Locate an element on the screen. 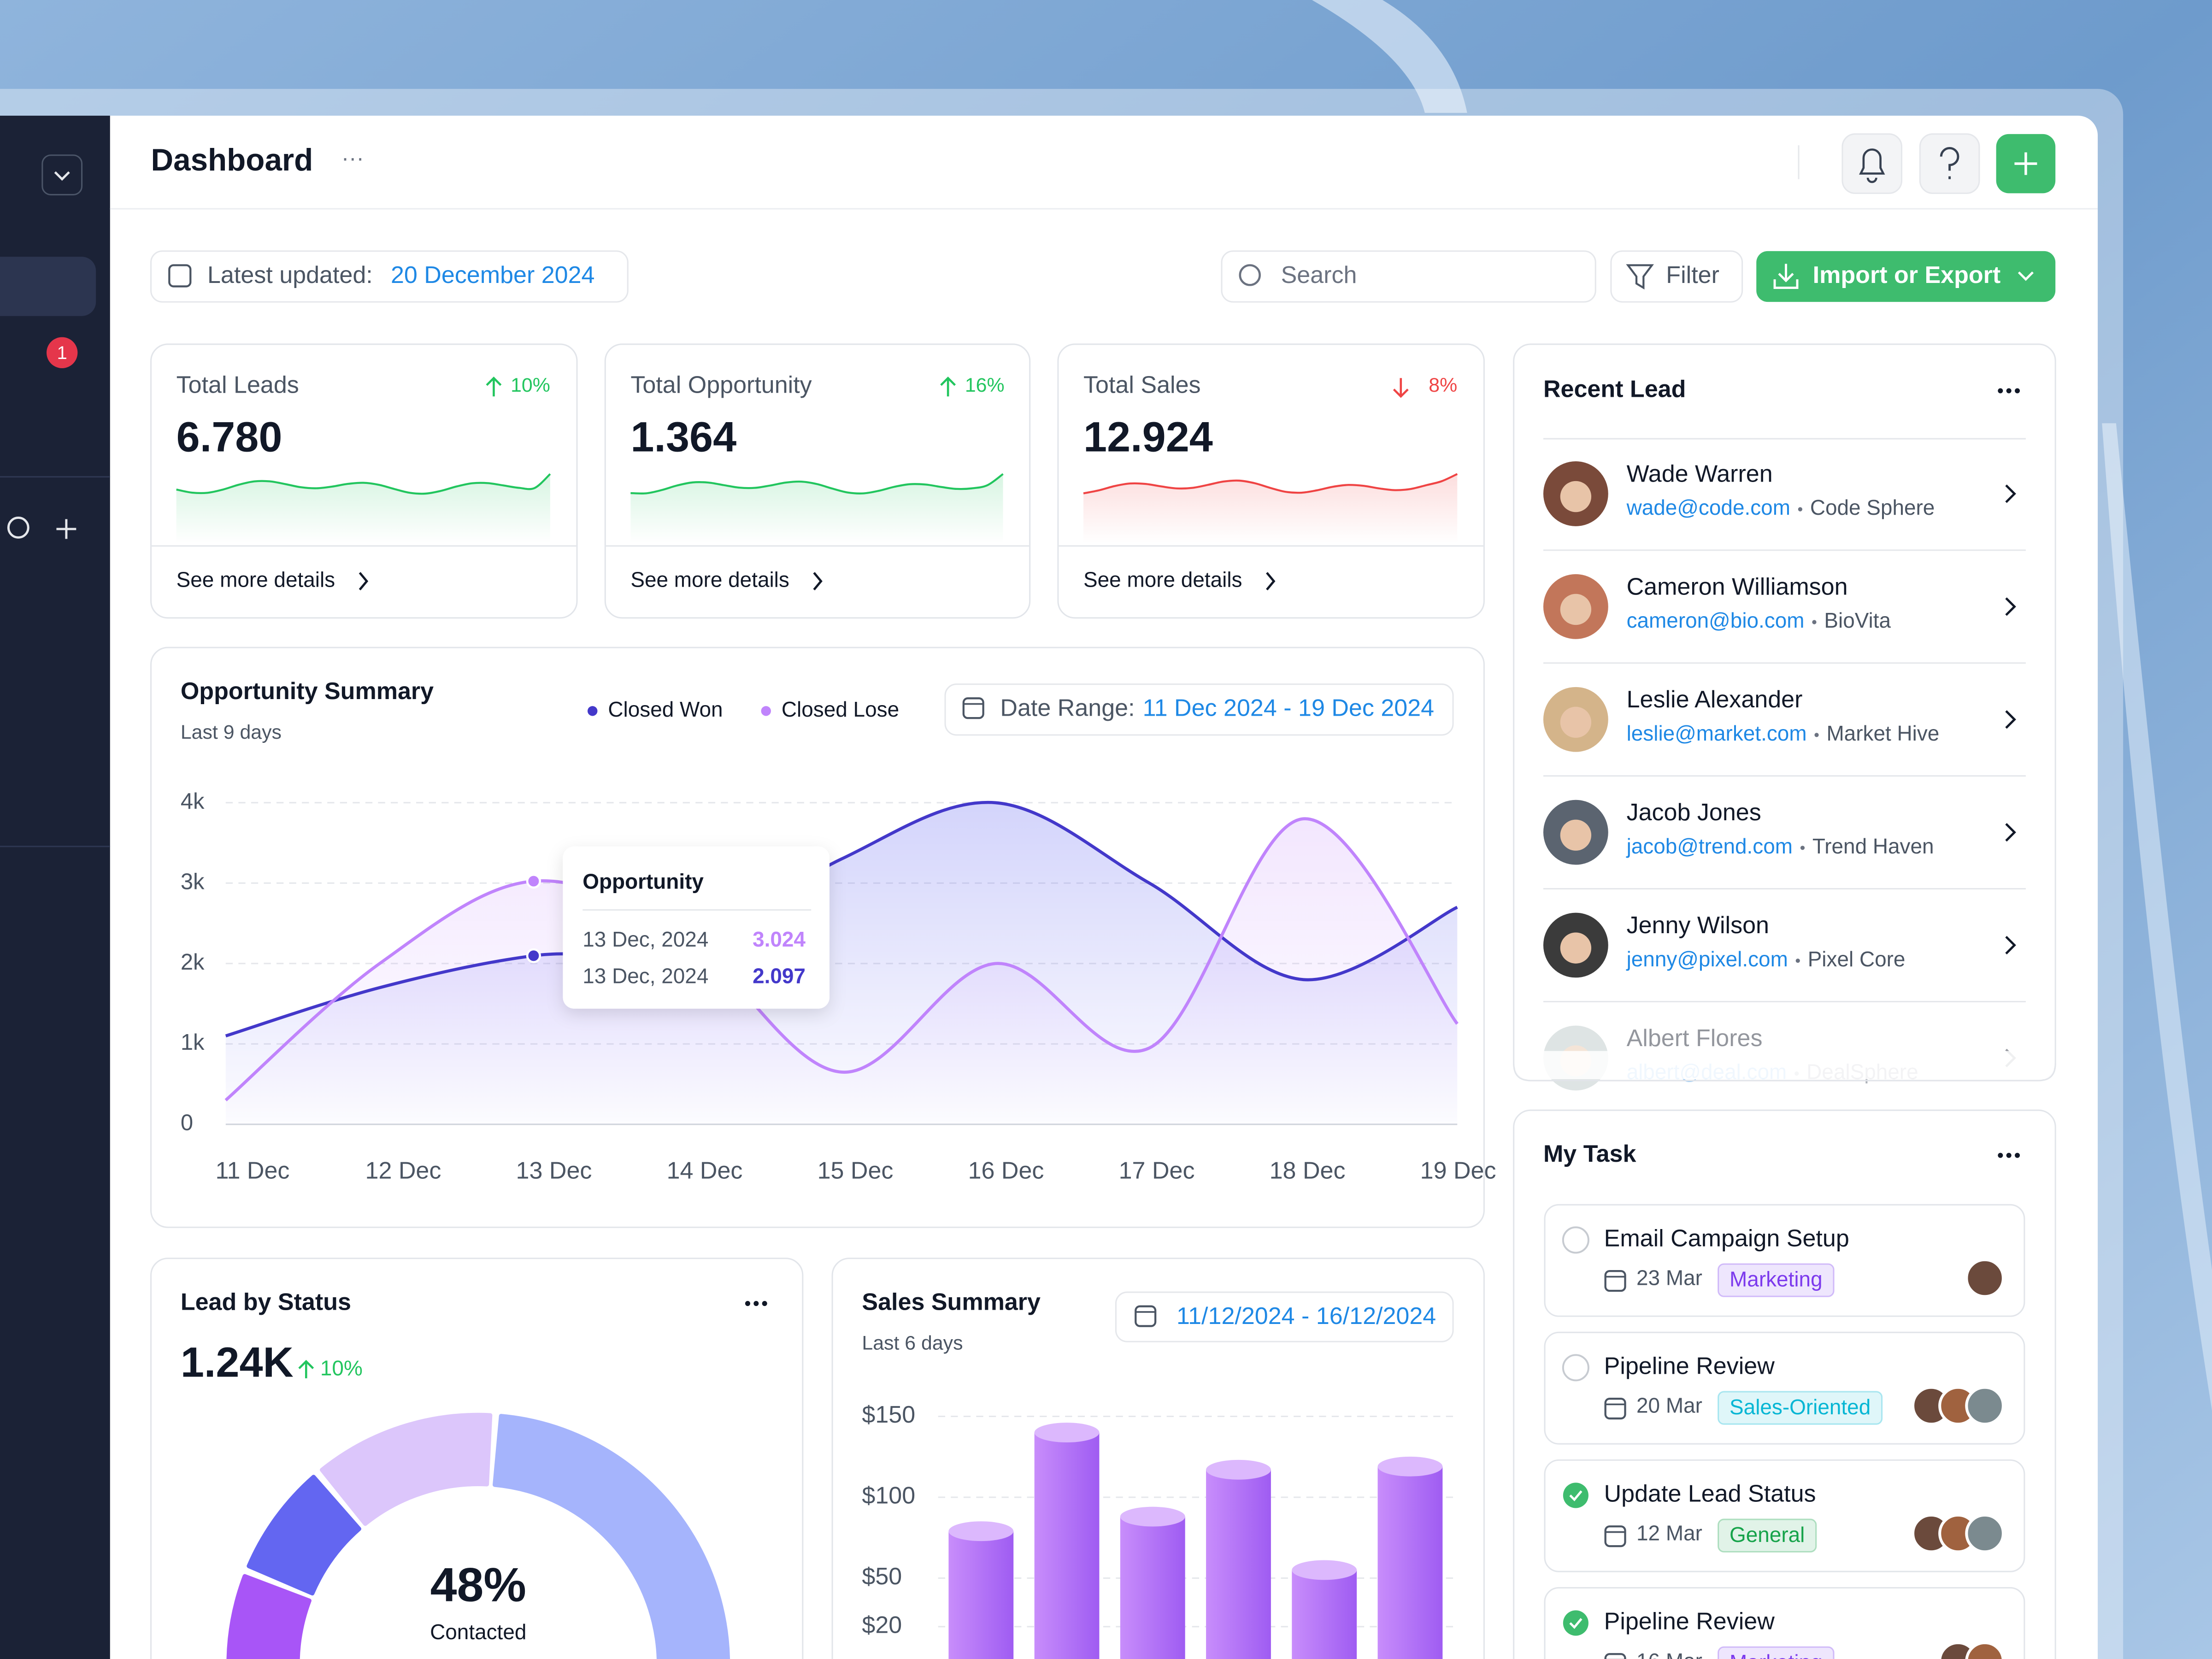  x-tick-label: 16 Dec is located at coordinates (1006, 1171).